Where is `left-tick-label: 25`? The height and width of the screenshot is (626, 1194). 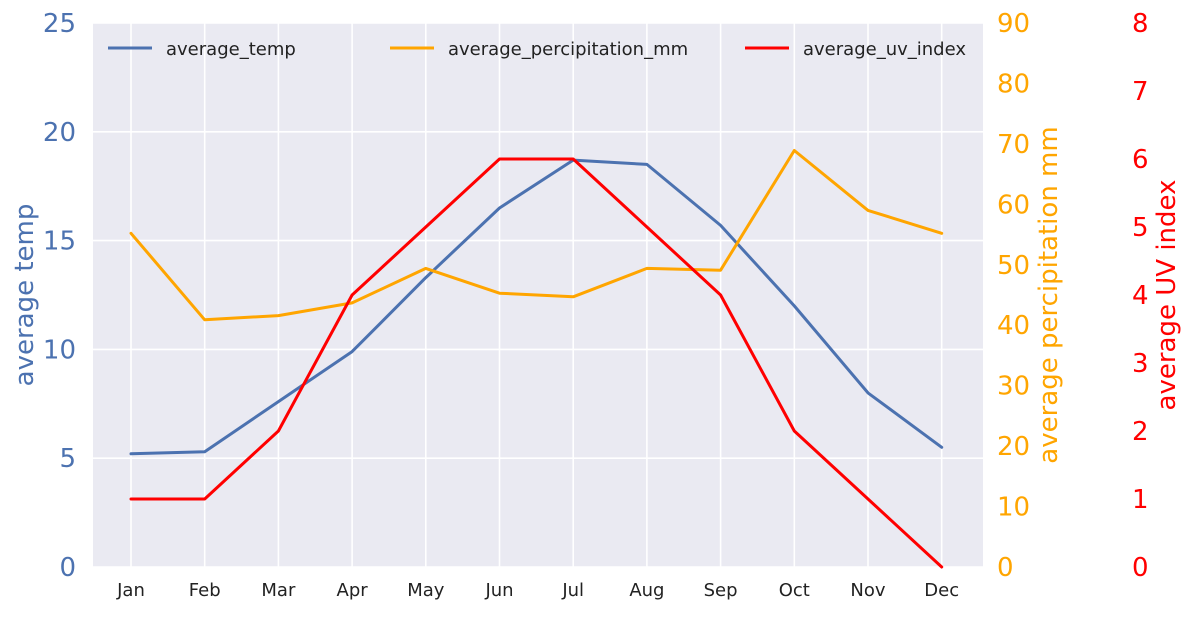
left-tick-label: 25 is located at coordinates (59, 24).